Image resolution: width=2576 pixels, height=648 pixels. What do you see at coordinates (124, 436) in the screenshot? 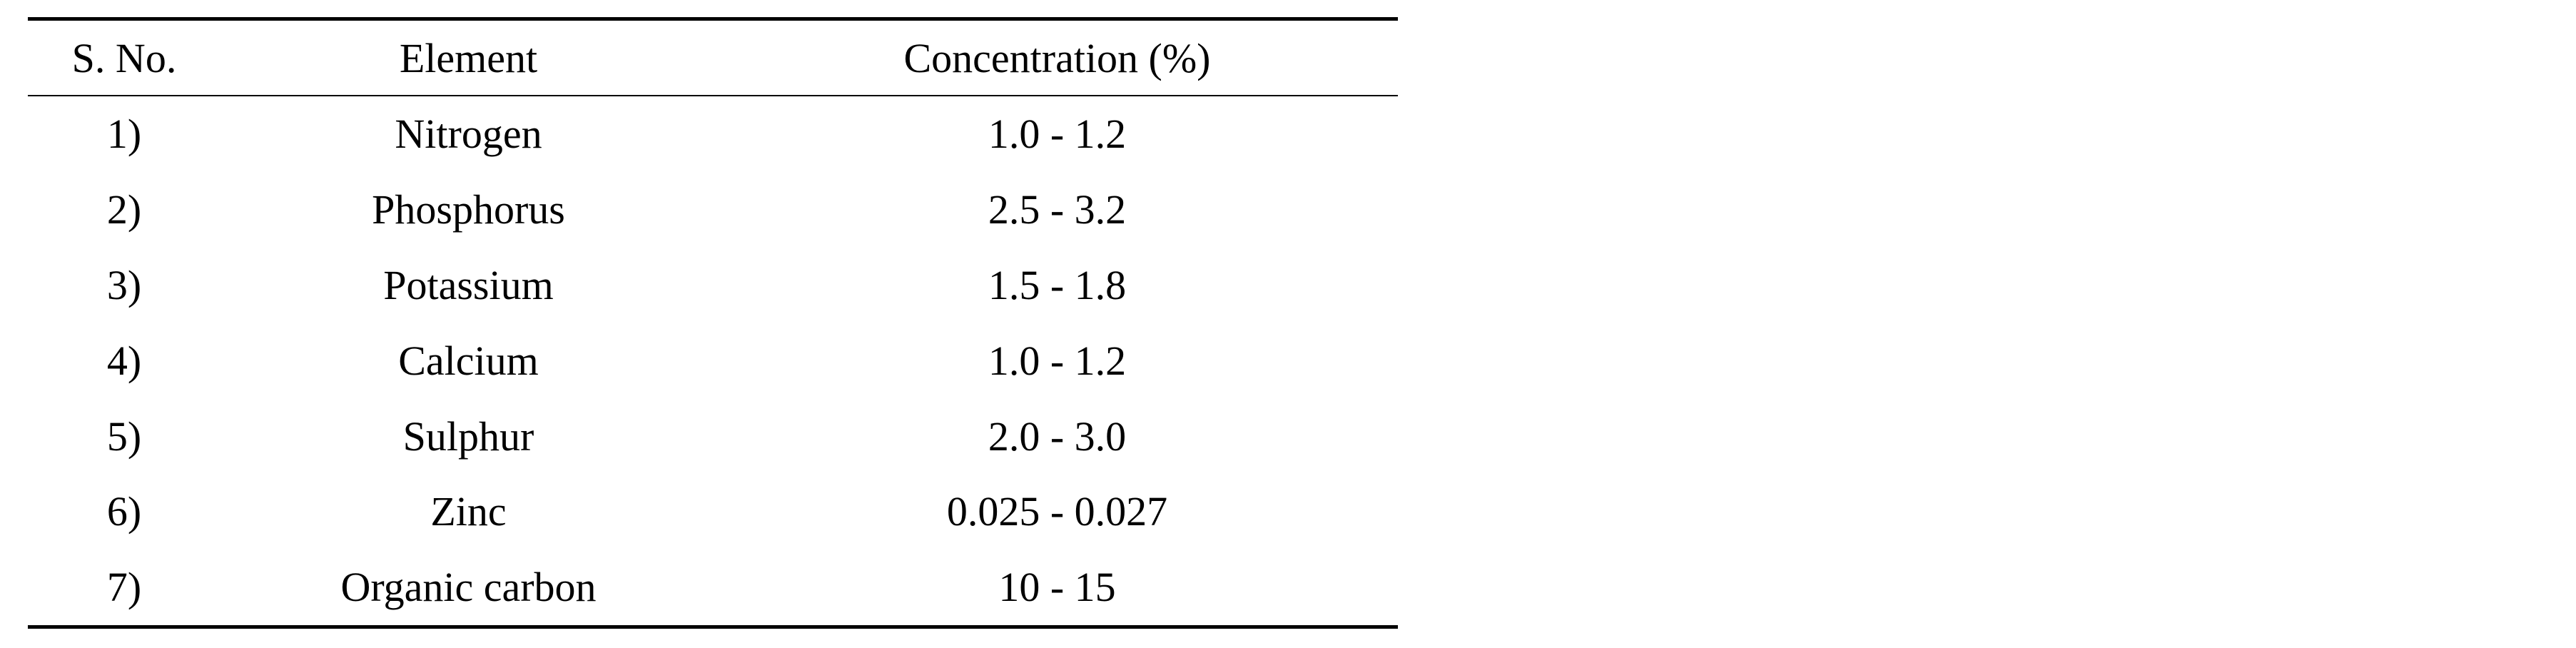
I see `cell-sno: 5)` at bounding box center [124, 436].